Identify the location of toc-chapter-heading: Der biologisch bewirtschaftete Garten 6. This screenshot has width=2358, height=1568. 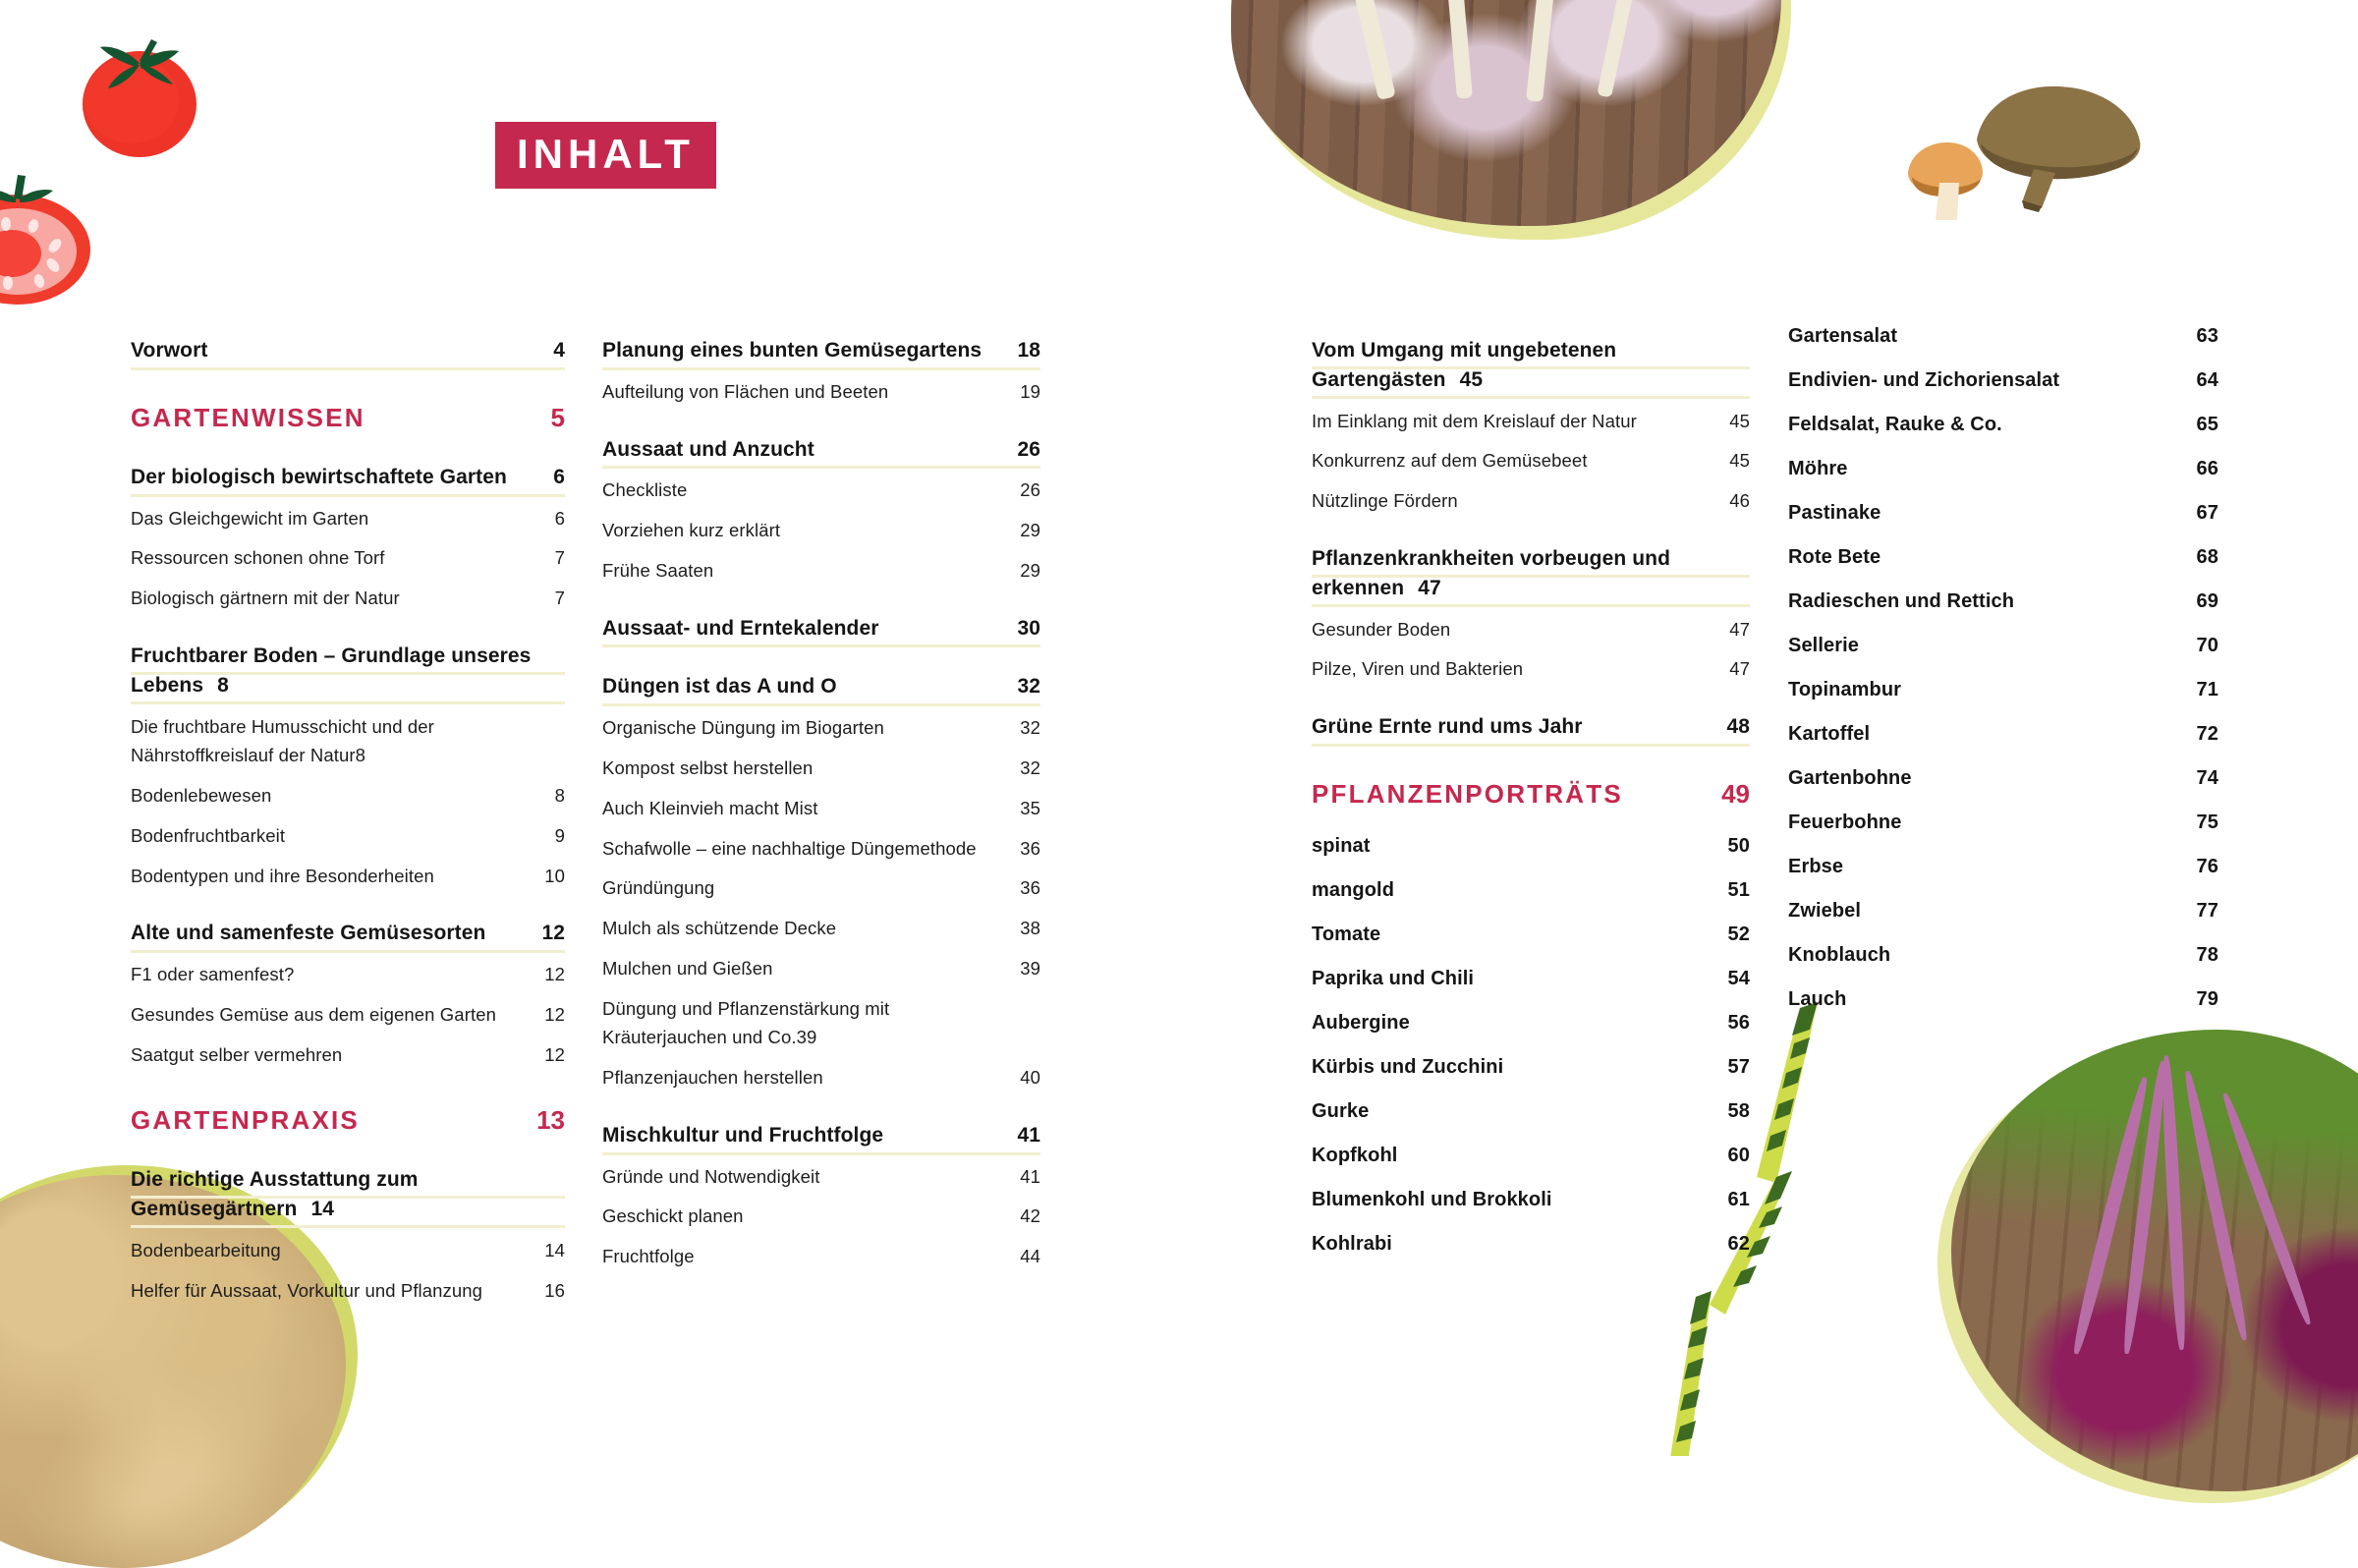
(348, 480).